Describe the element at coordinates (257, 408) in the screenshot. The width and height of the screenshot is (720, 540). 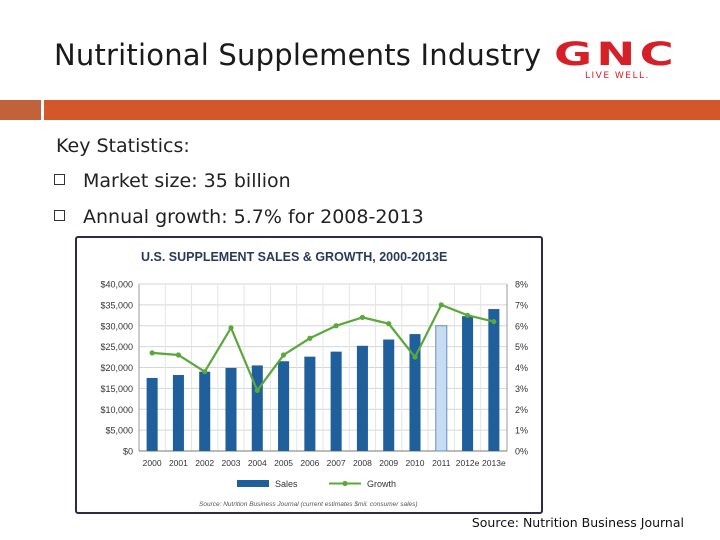
I see `bar-2004` at that location.